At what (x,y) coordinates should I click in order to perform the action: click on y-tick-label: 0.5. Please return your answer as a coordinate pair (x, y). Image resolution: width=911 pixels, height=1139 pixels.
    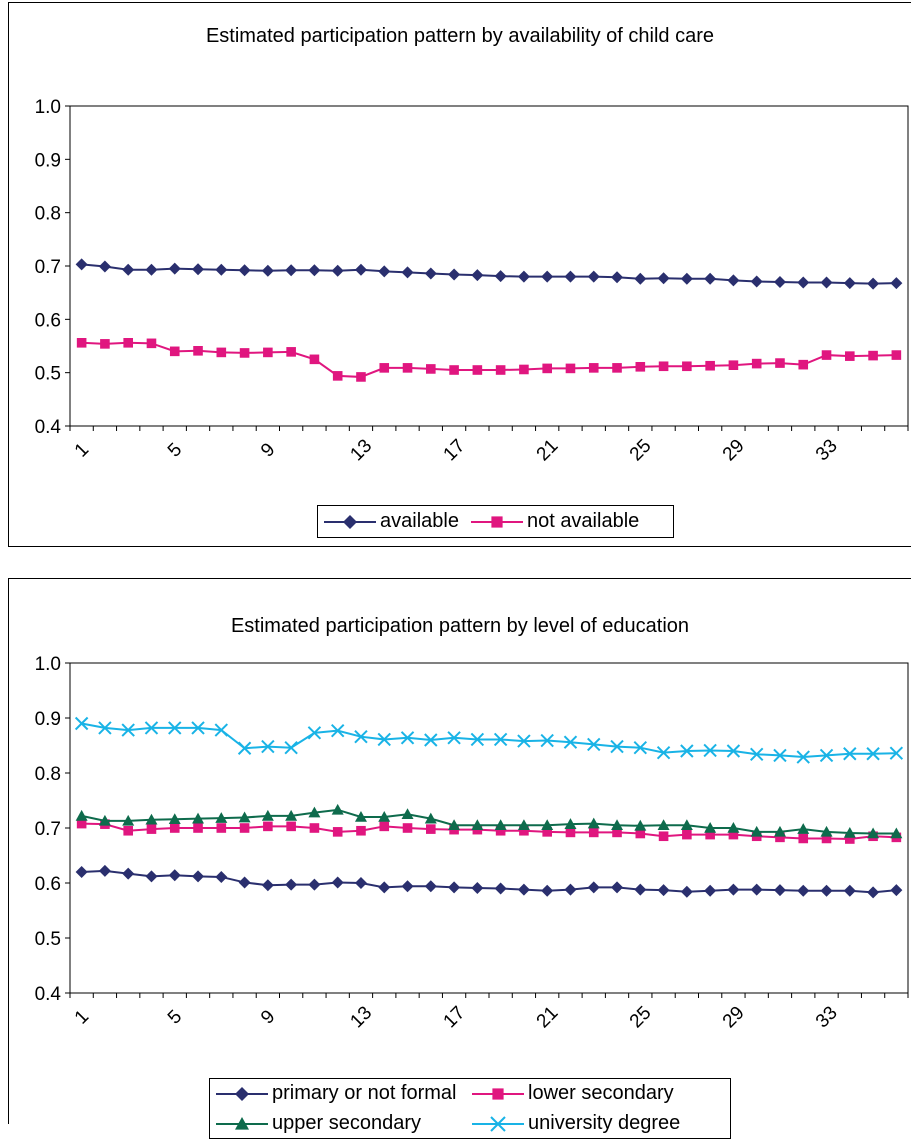
    Looking at the image, I should click on (48, 939).